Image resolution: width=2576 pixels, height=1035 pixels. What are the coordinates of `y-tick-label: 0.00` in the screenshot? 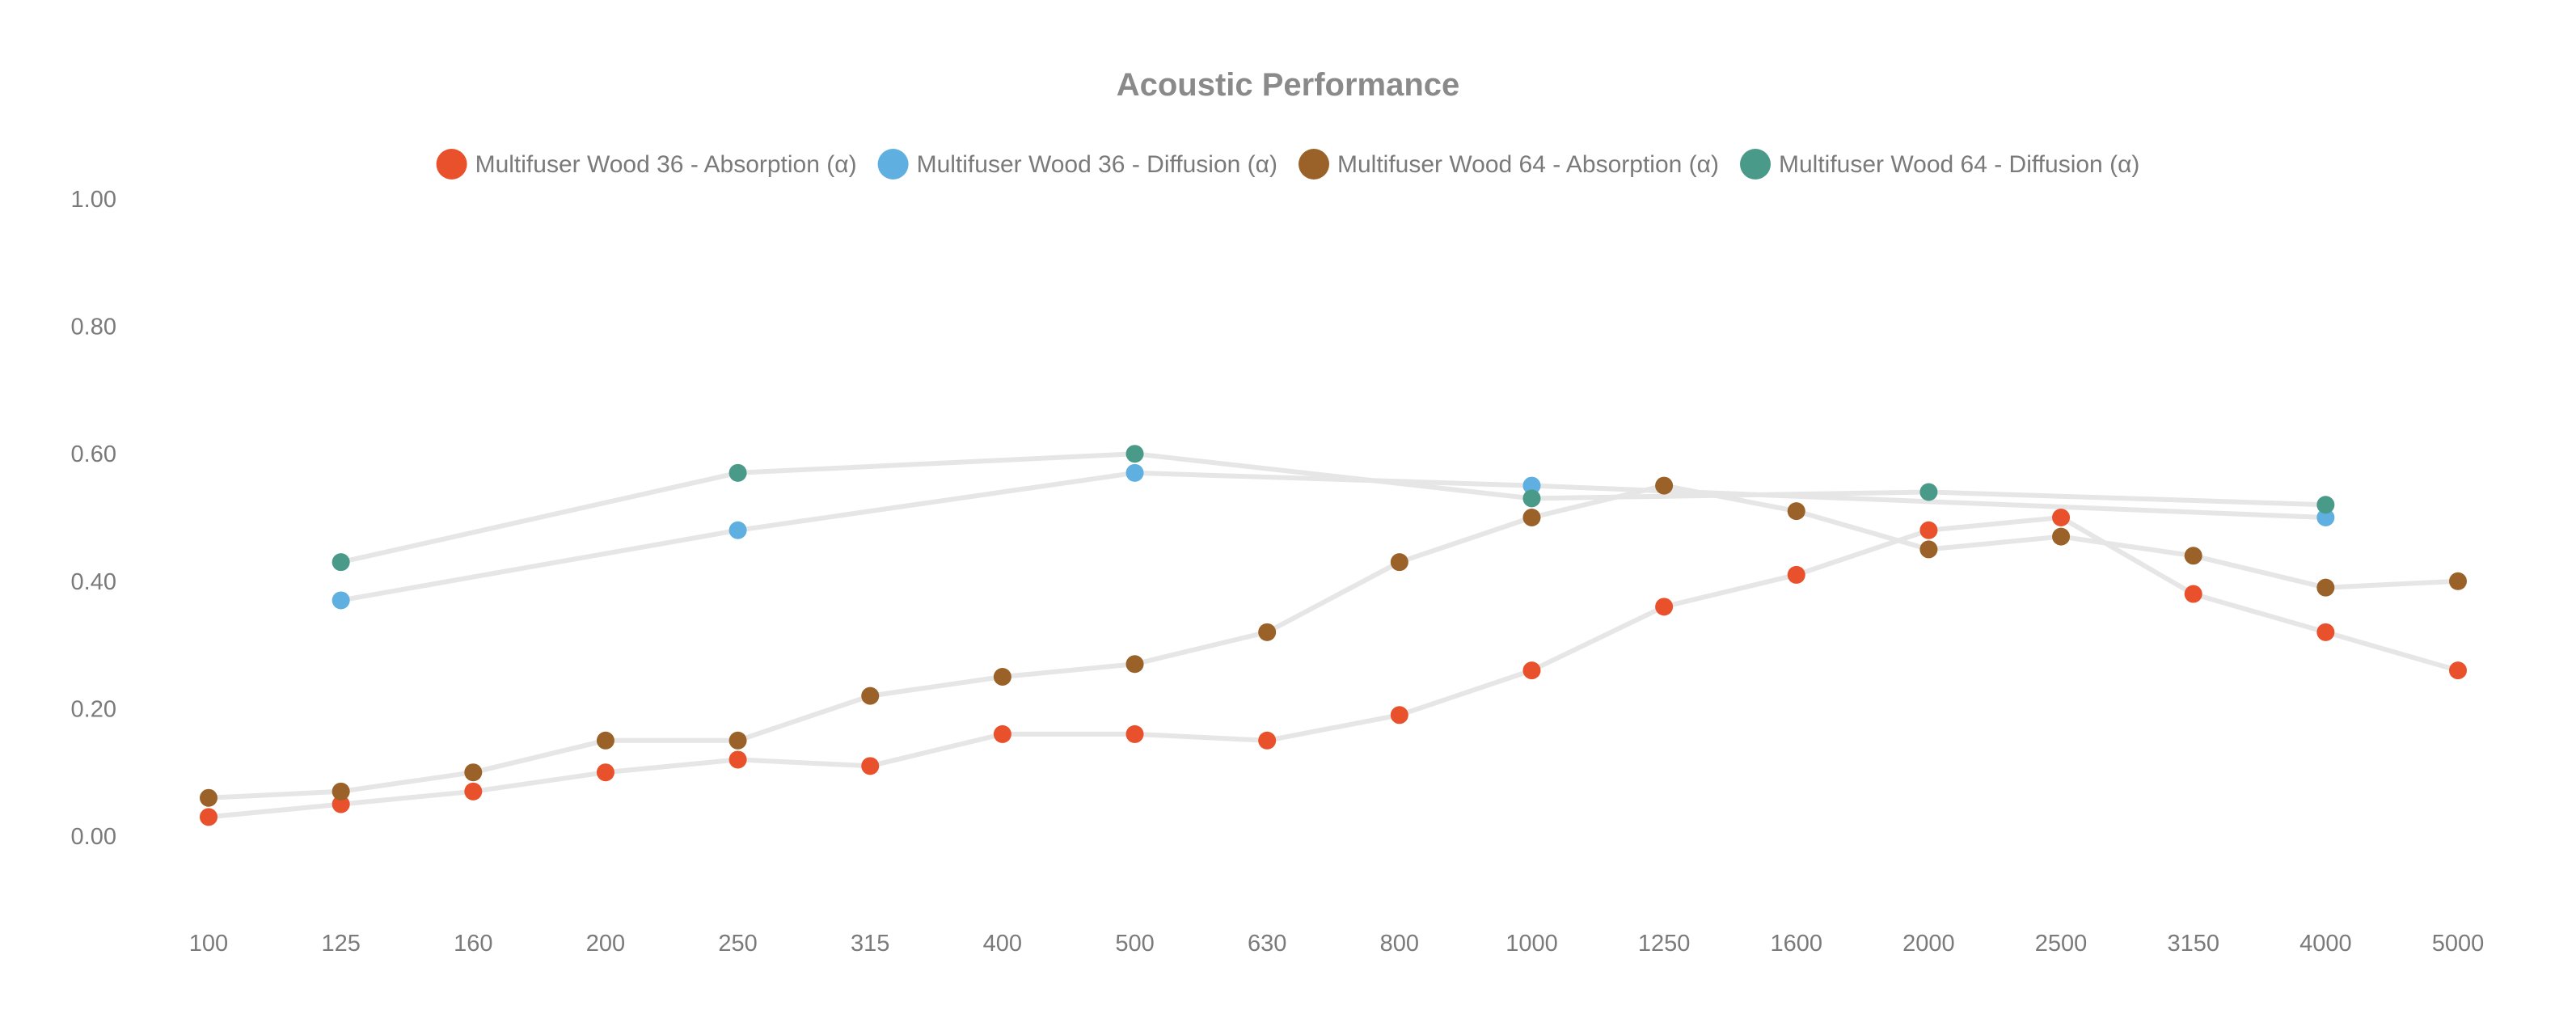 It's located at (93, 837).